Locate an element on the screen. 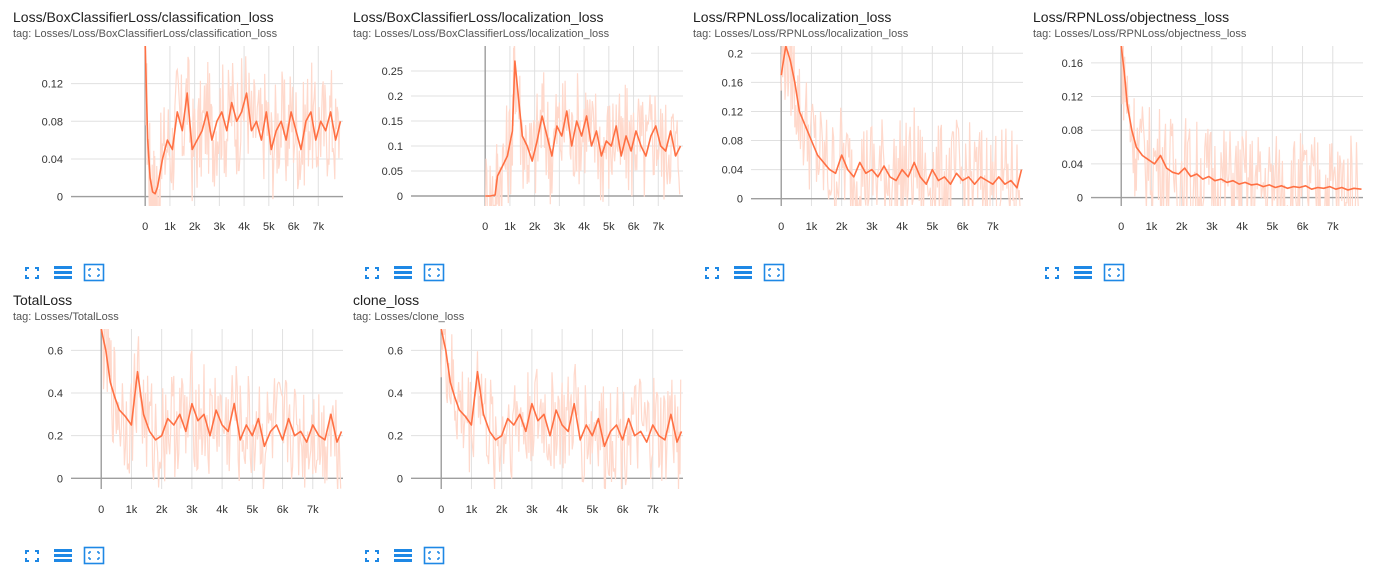 The image size is (1379, 571). chart-plot: 0 0.05 0.1 0.15 0.2 0.25 0 1k 2k 3k 4k 5k 6k 7k is located at coordinates (520, 149).